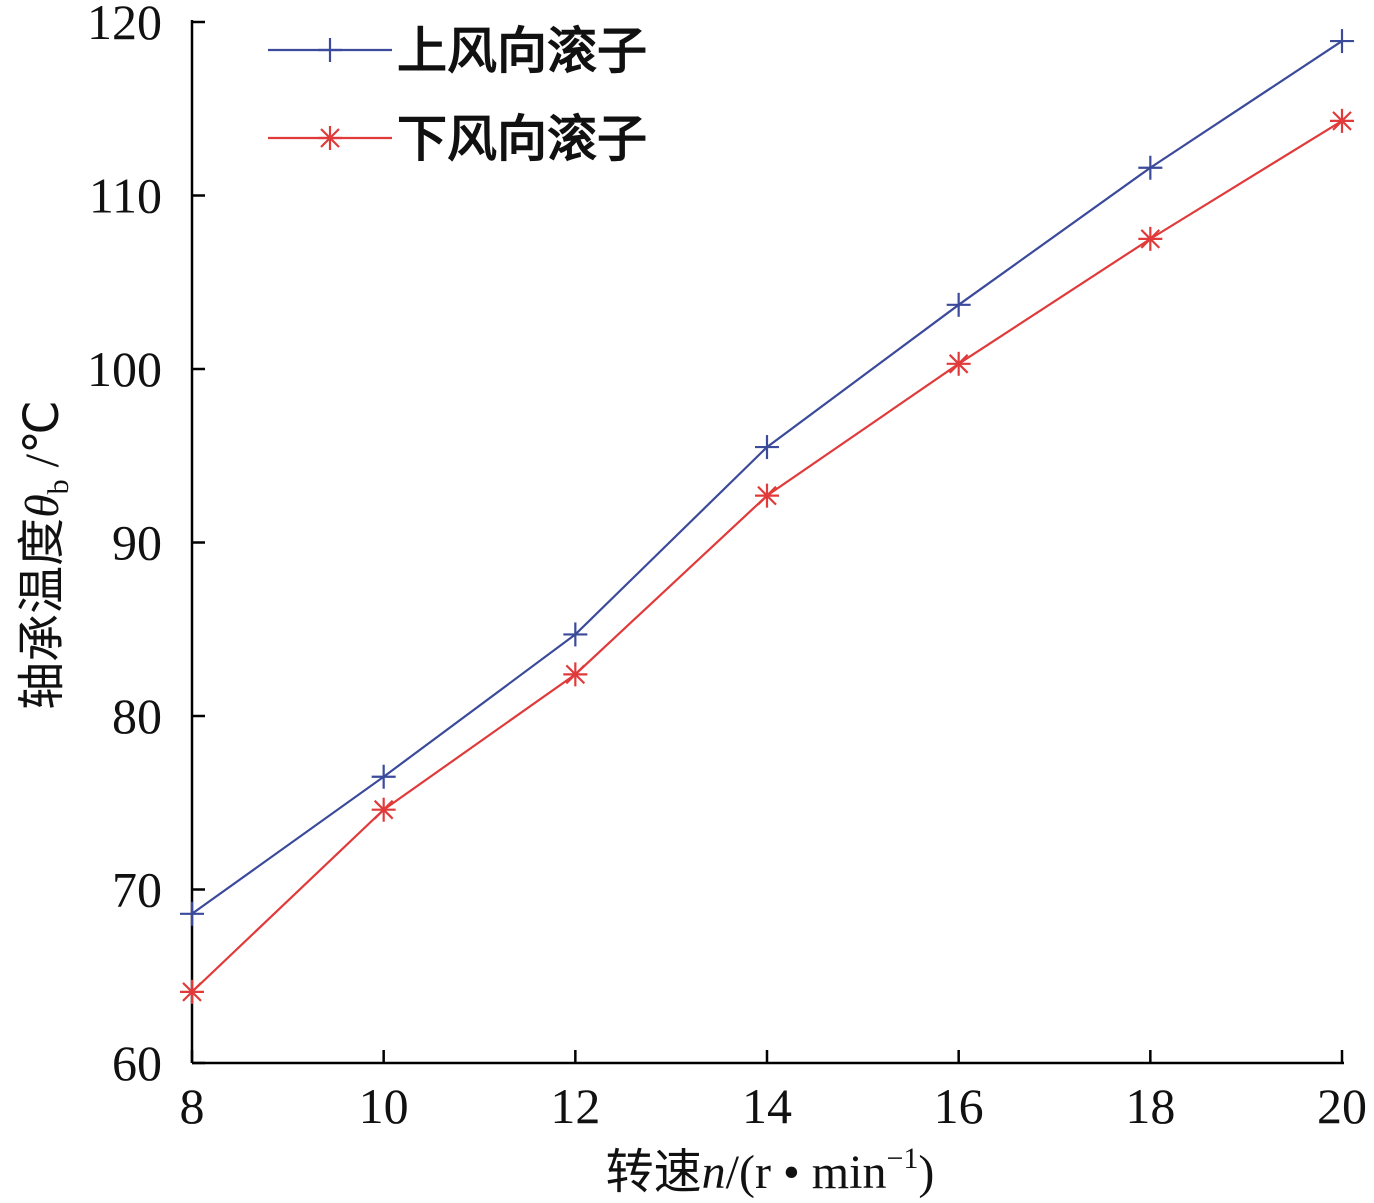 The height and width of the screenshot is (1203, 1374). What do you see at coordinates (522, 51) in the screenshot?
I see `legend-label: 上风向滚子` at bounding box center [522, 51].